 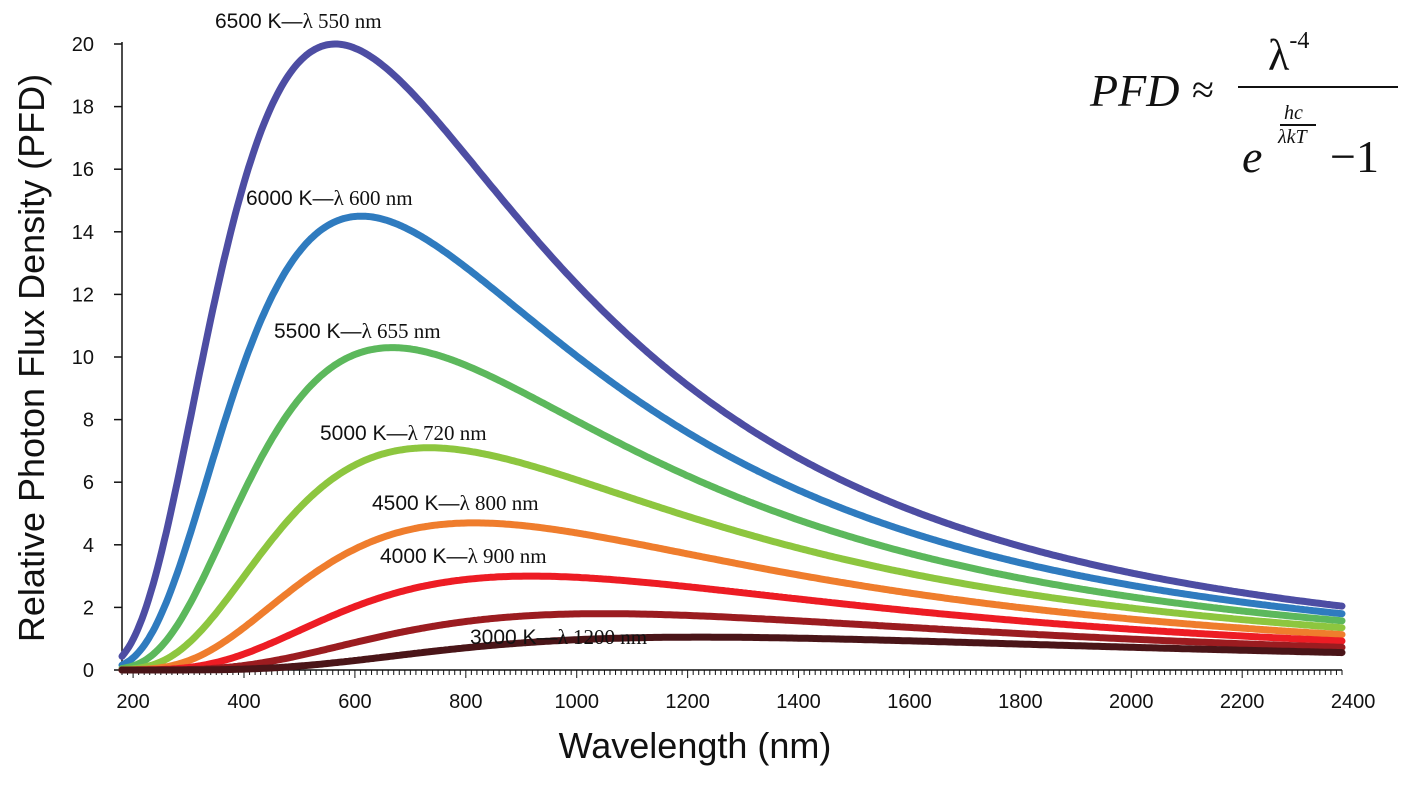 I want to click on curve-label-0: 6500 K—λ 550 nm, so click(x=298, y=21).